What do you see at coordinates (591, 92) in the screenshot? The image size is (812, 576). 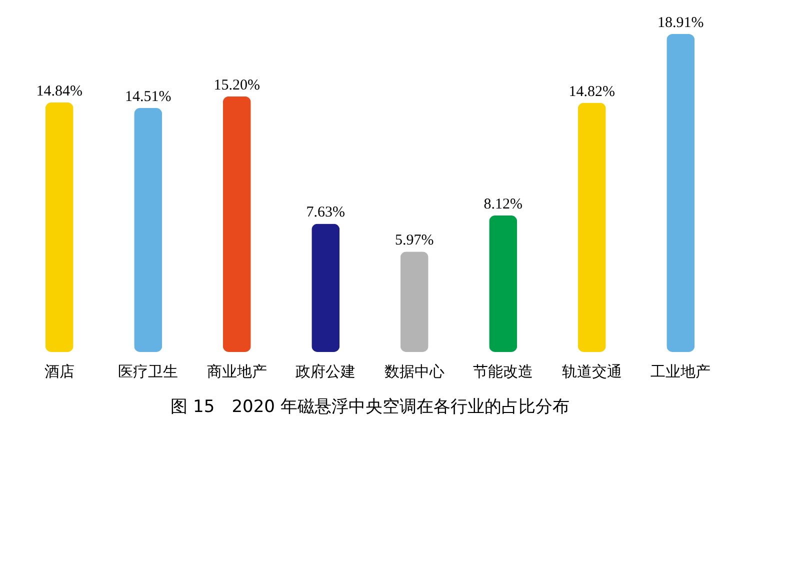 I see `data-label: 14.82%` at bounding box center [591, 92].